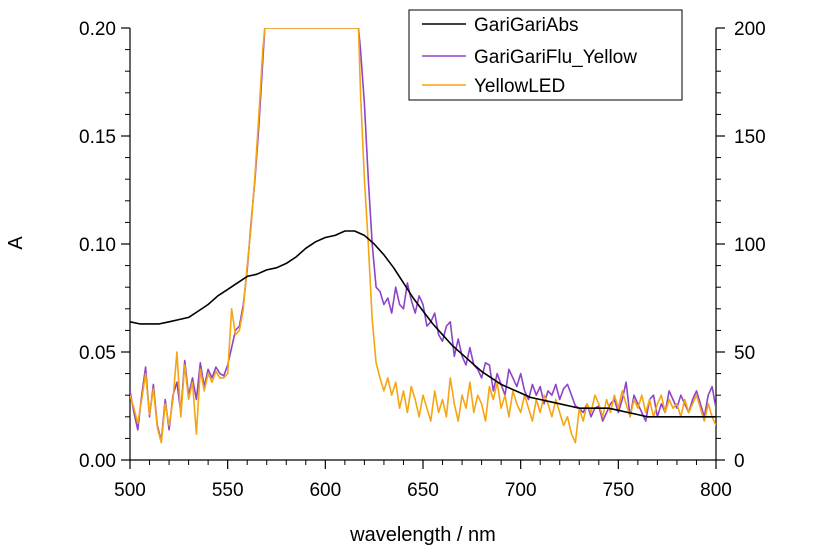 The height and width of the screenshot is (548, 835). What do you see at coordinates (739, 461) in the screenshot?
I see `y-right-tick-label: 0` at bounding box center [739, 461].